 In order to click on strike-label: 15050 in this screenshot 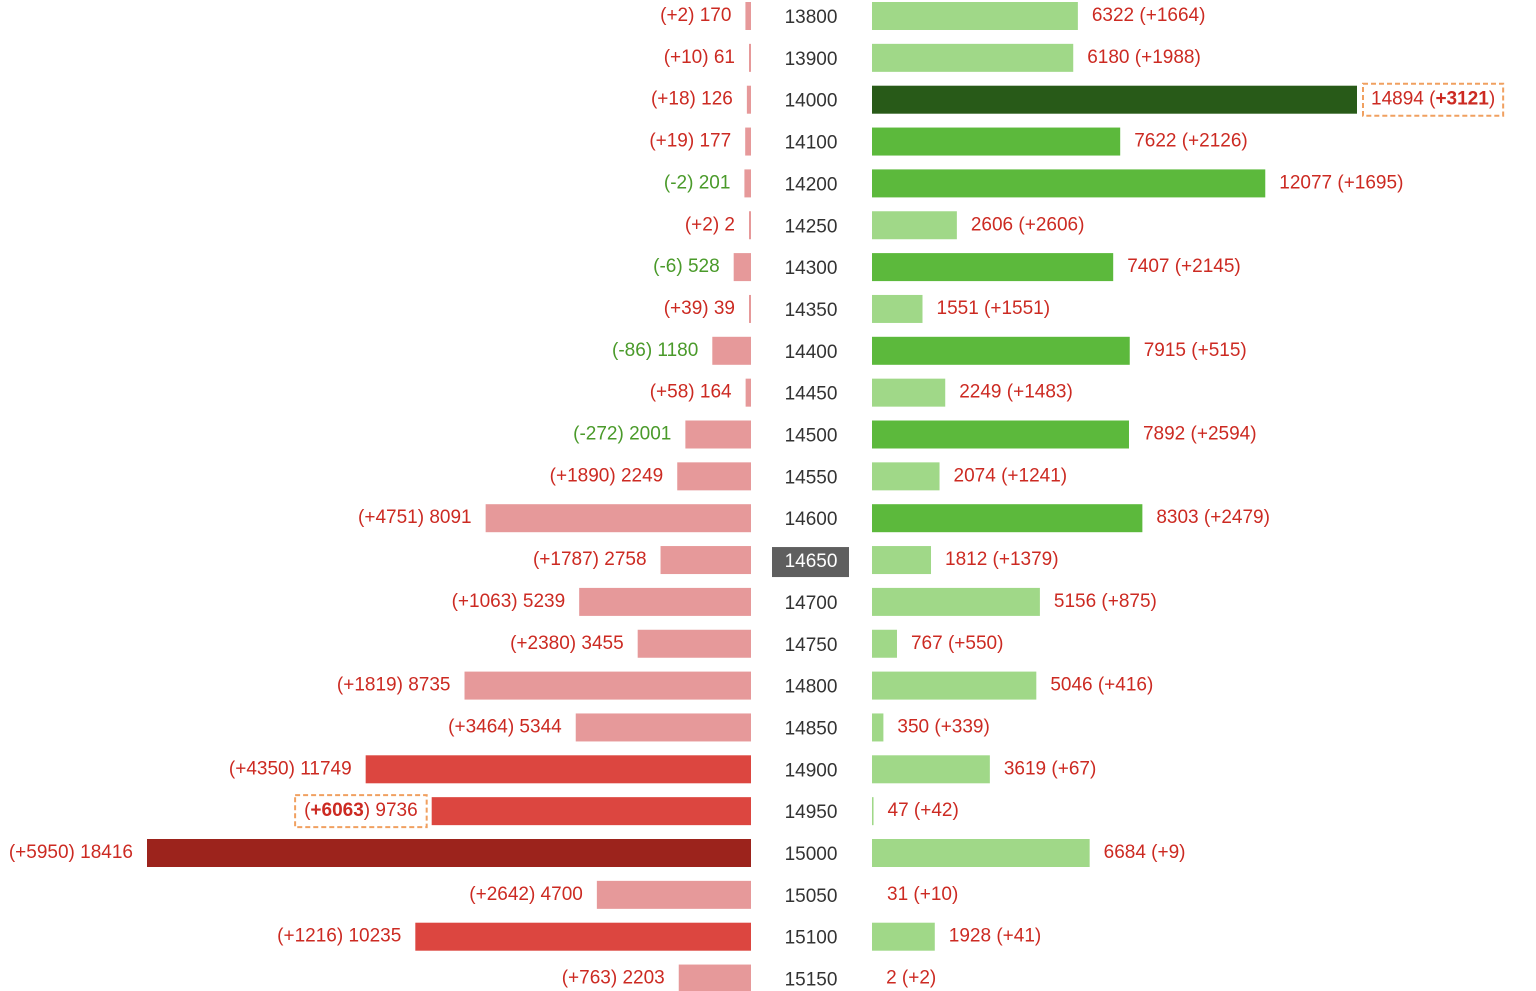, I will do `click(811, 896)`.